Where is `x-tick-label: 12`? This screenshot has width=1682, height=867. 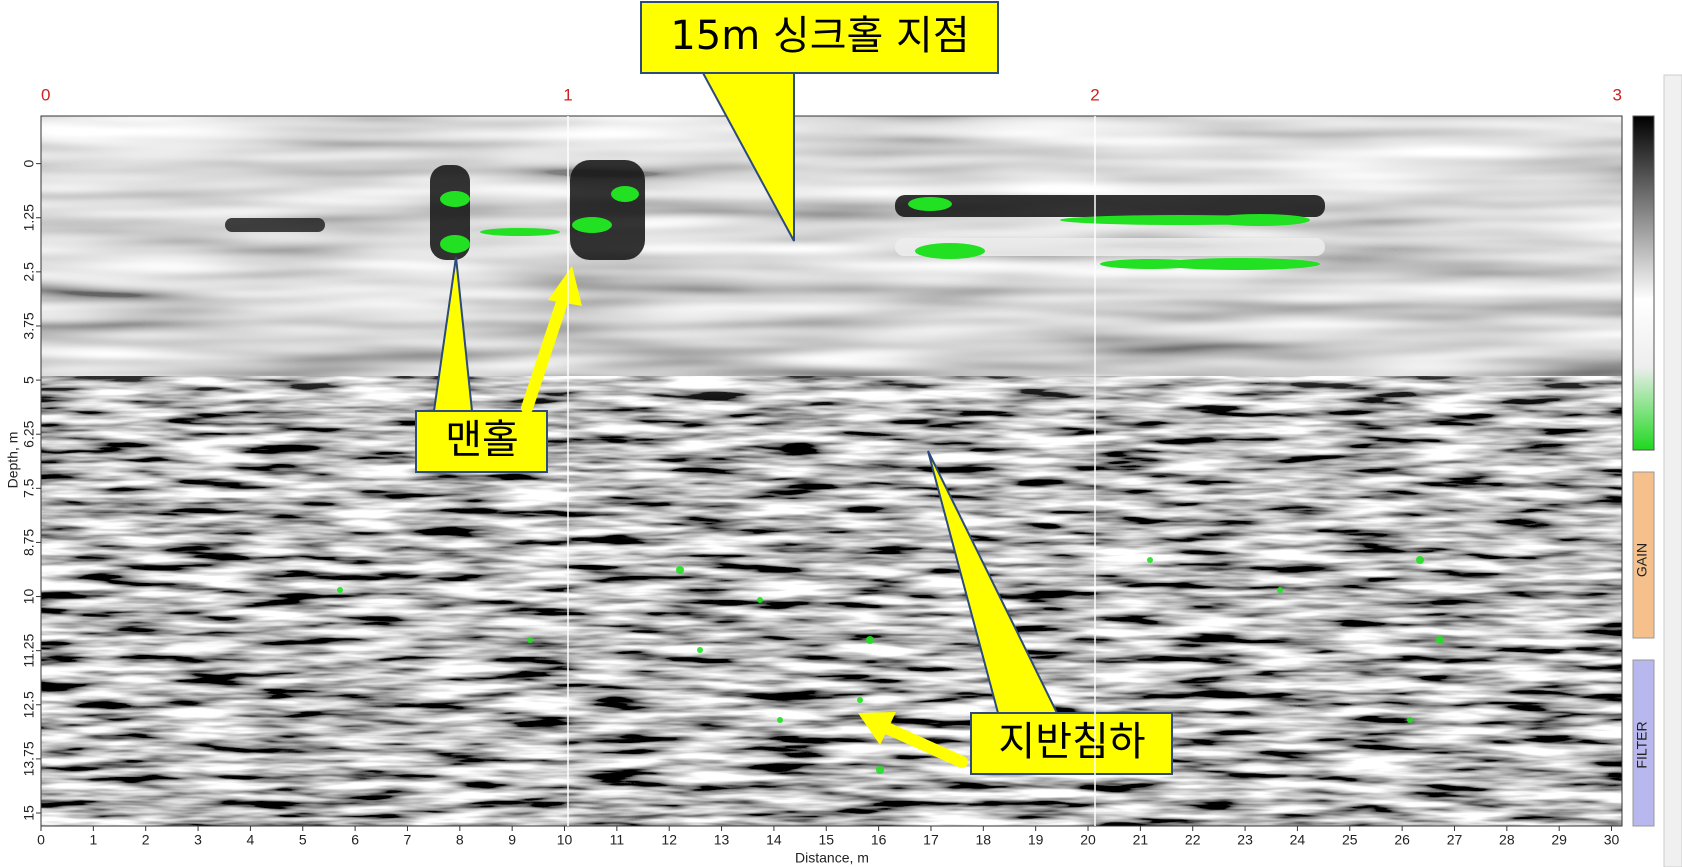
x-tick-label: 12 is located at coordinates (669, 840).